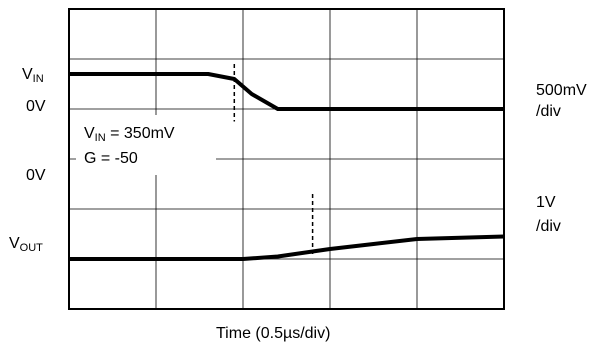 This screenshot has height=349, width=601. I want to click on vout-label: VOUT, so click(26, 244).